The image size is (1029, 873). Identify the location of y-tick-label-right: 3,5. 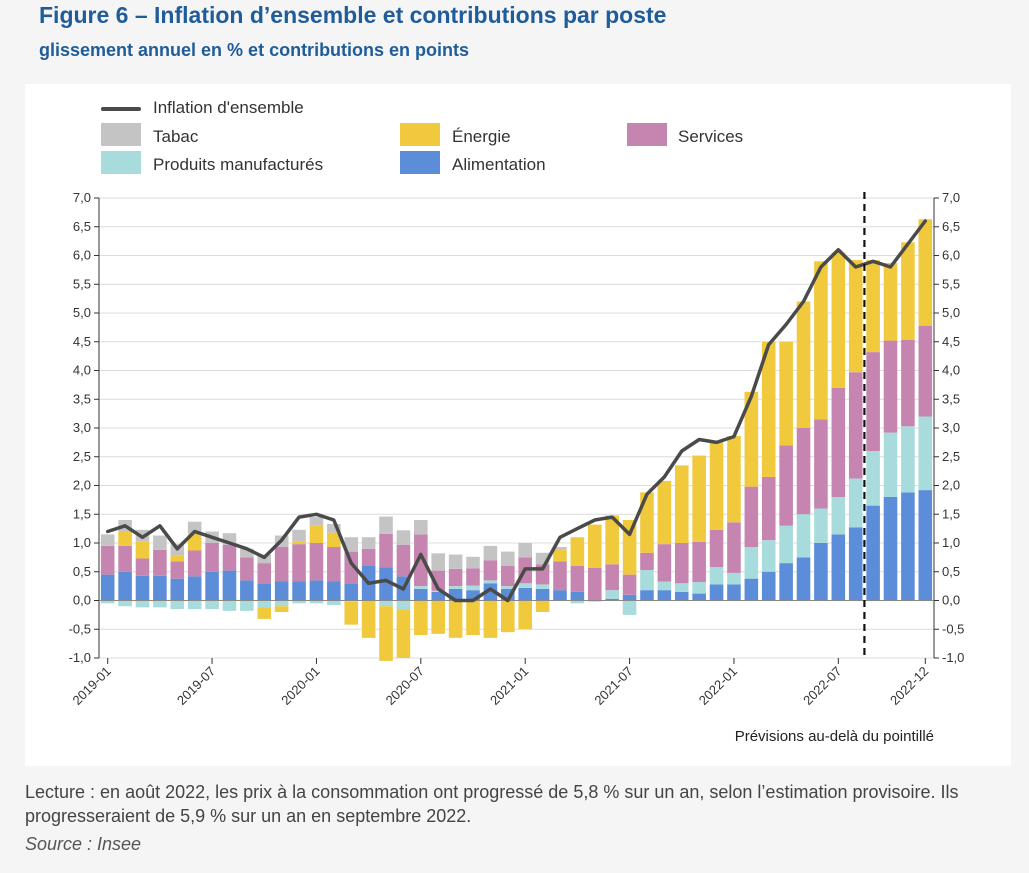
(951, 398).